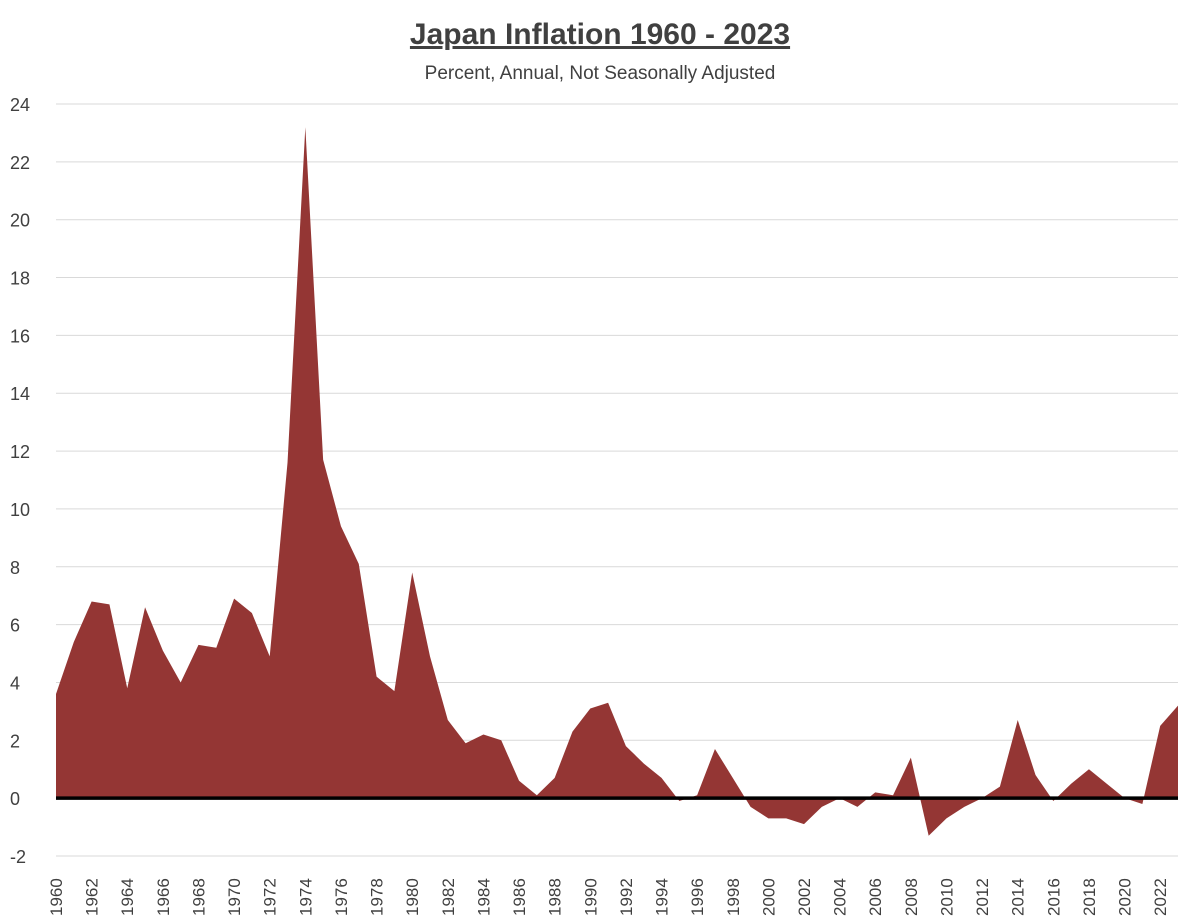  I want to click on y-tick-label: 6, so click(15, 626).